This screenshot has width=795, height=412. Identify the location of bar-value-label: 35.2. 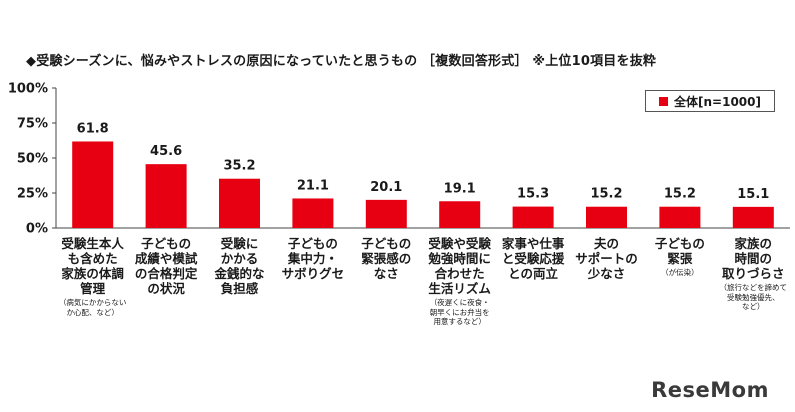
(239, 166).